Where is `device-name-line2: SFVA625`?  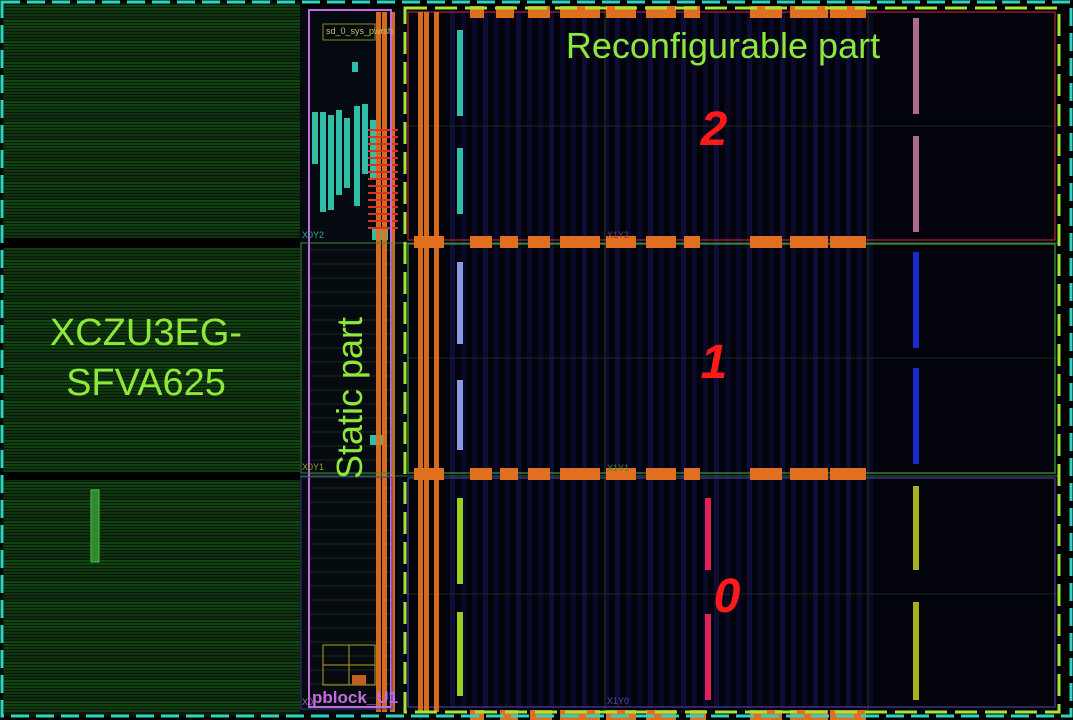
device-name-line2: SFVA625 is located at coordinates (146, 383).